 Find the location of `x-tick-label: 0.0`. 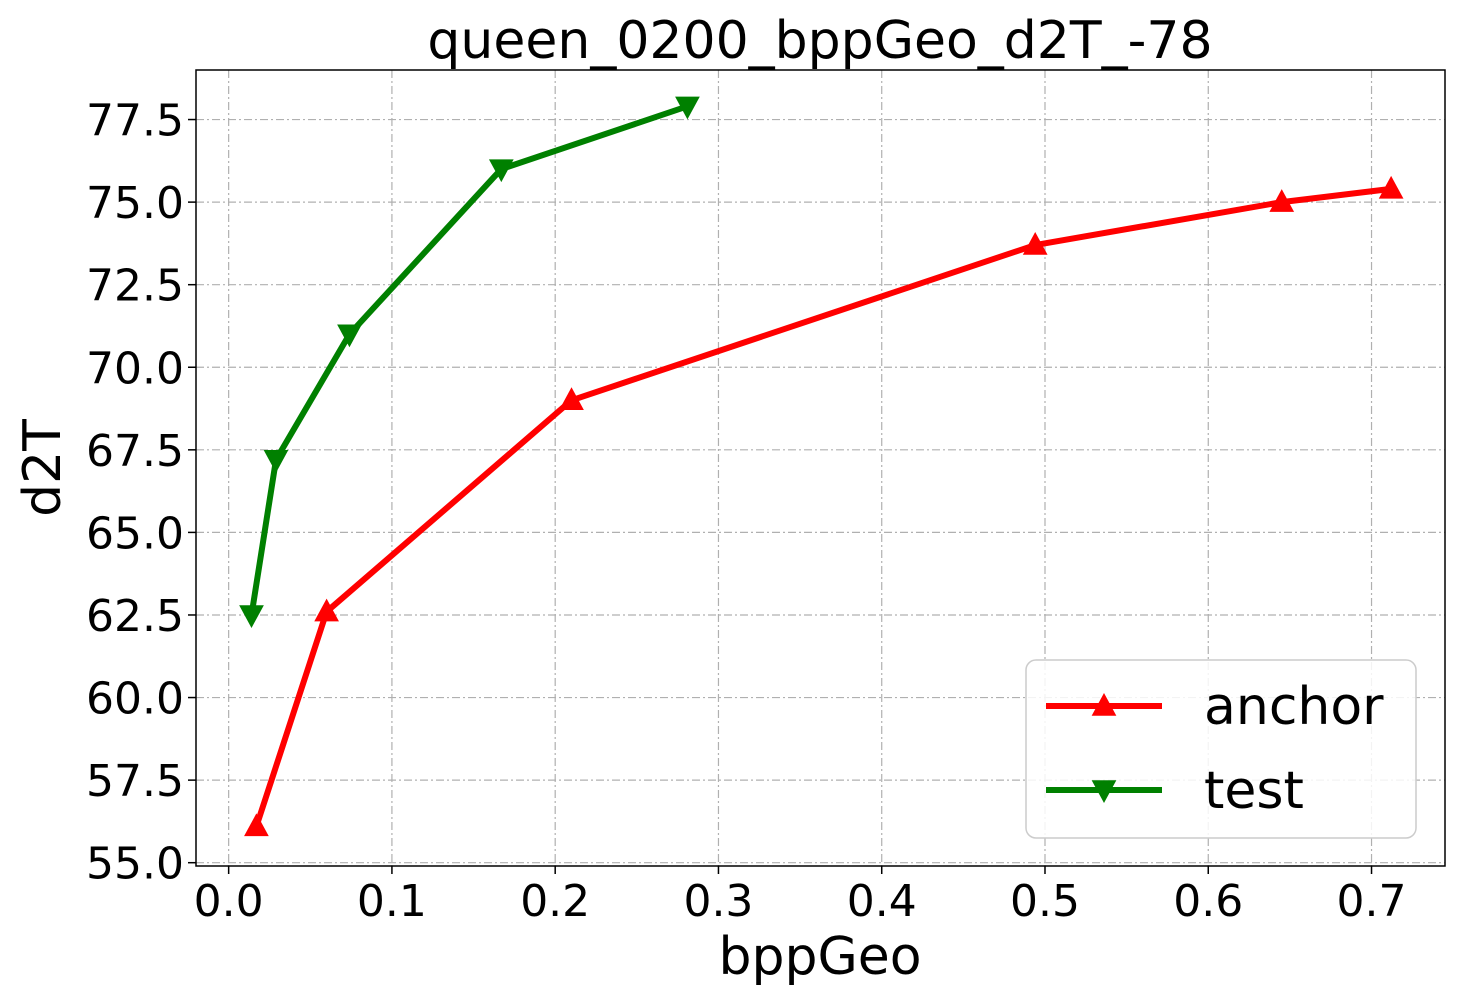

x-tick-label: 0.0 is located at coordinates (229, 901).